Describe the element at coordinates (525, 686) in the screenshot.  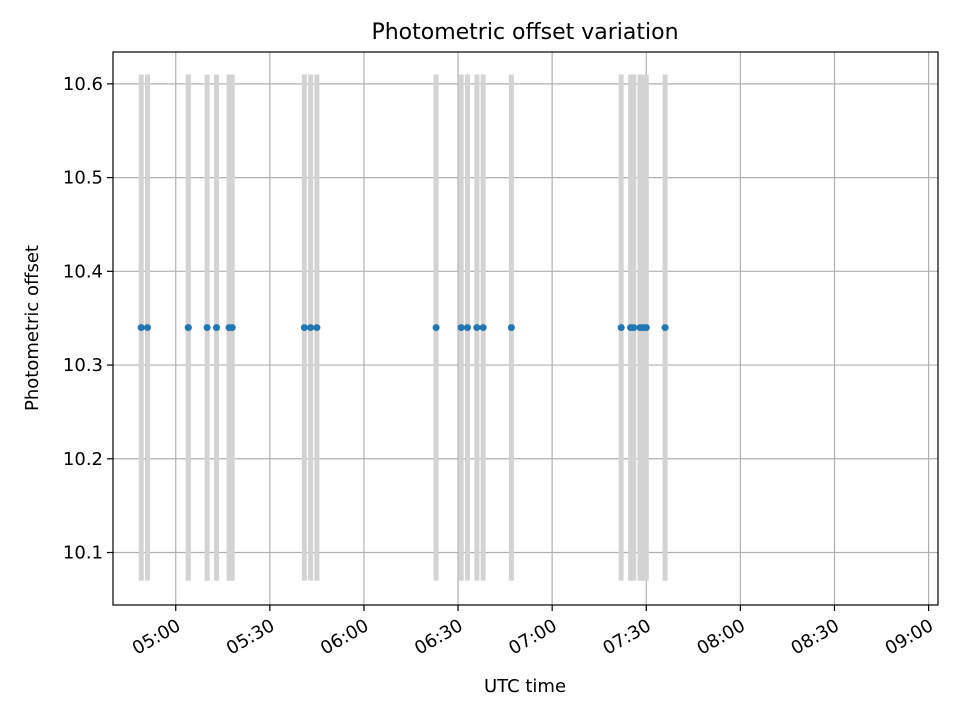
I see `x-axis-label: UTC time` at that location.